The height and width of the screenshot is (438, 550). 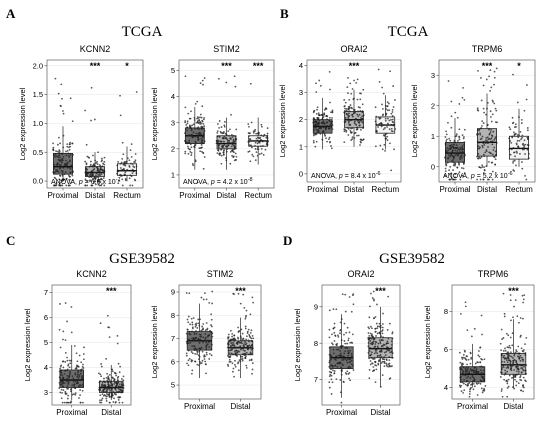 What do you see at coordinates (173, 385) in the screenshot?
I see `y-tick-label: 5` at bounding box center [173, 385].